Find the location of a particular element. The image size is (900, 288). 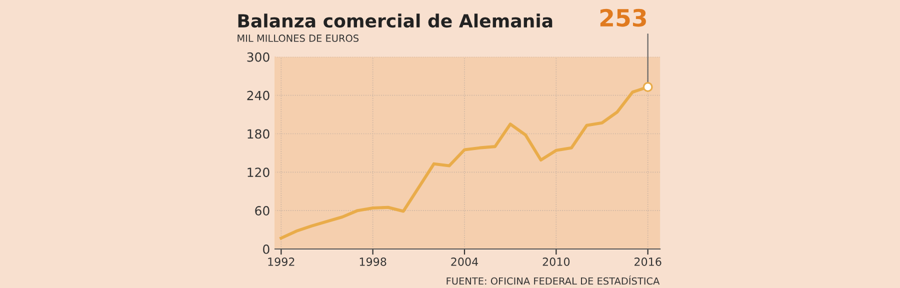

y-tick-label: 240 is located at coordinates (258, 95).